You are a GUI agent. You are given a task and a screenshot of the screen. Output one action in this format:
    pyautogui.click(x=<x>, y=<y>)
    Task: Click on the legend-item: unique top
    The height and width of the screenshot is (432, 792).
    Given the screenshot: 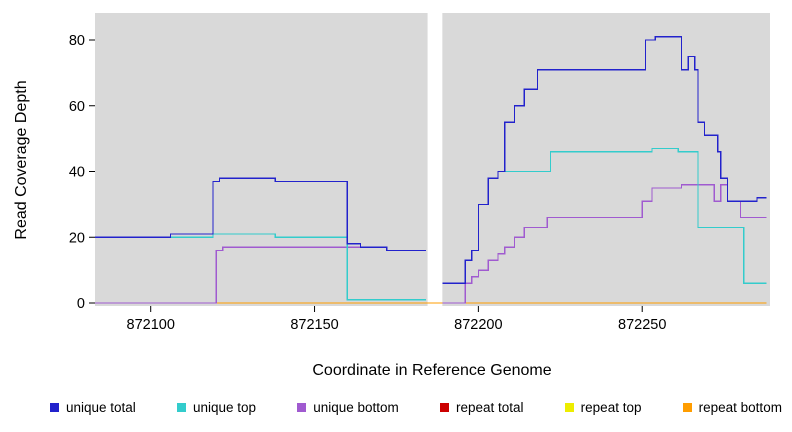 What is the action you would take?
    pyautogui.click(x=216, y=407)
    